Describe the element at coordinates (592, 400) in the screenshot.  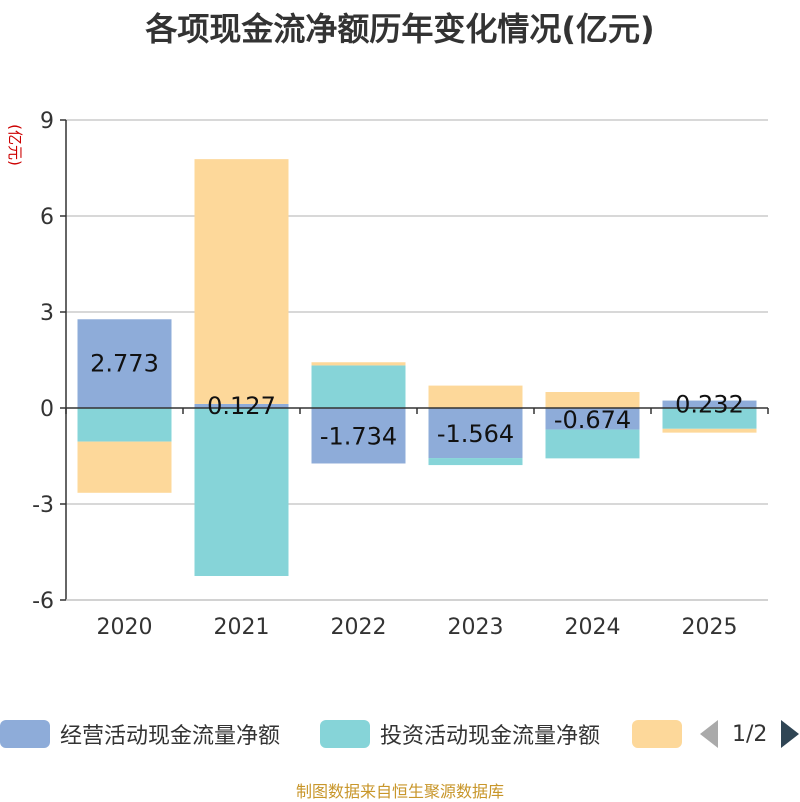
I see `bar-financing-2024` at that location.